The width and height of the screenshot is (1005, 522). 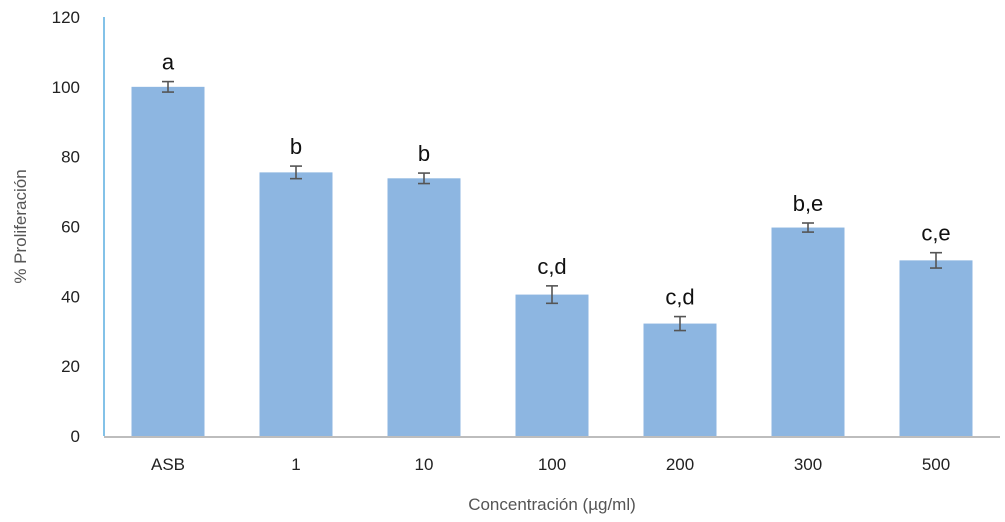 I want to click on significance-label: c,e, so click(x=935, y=233).